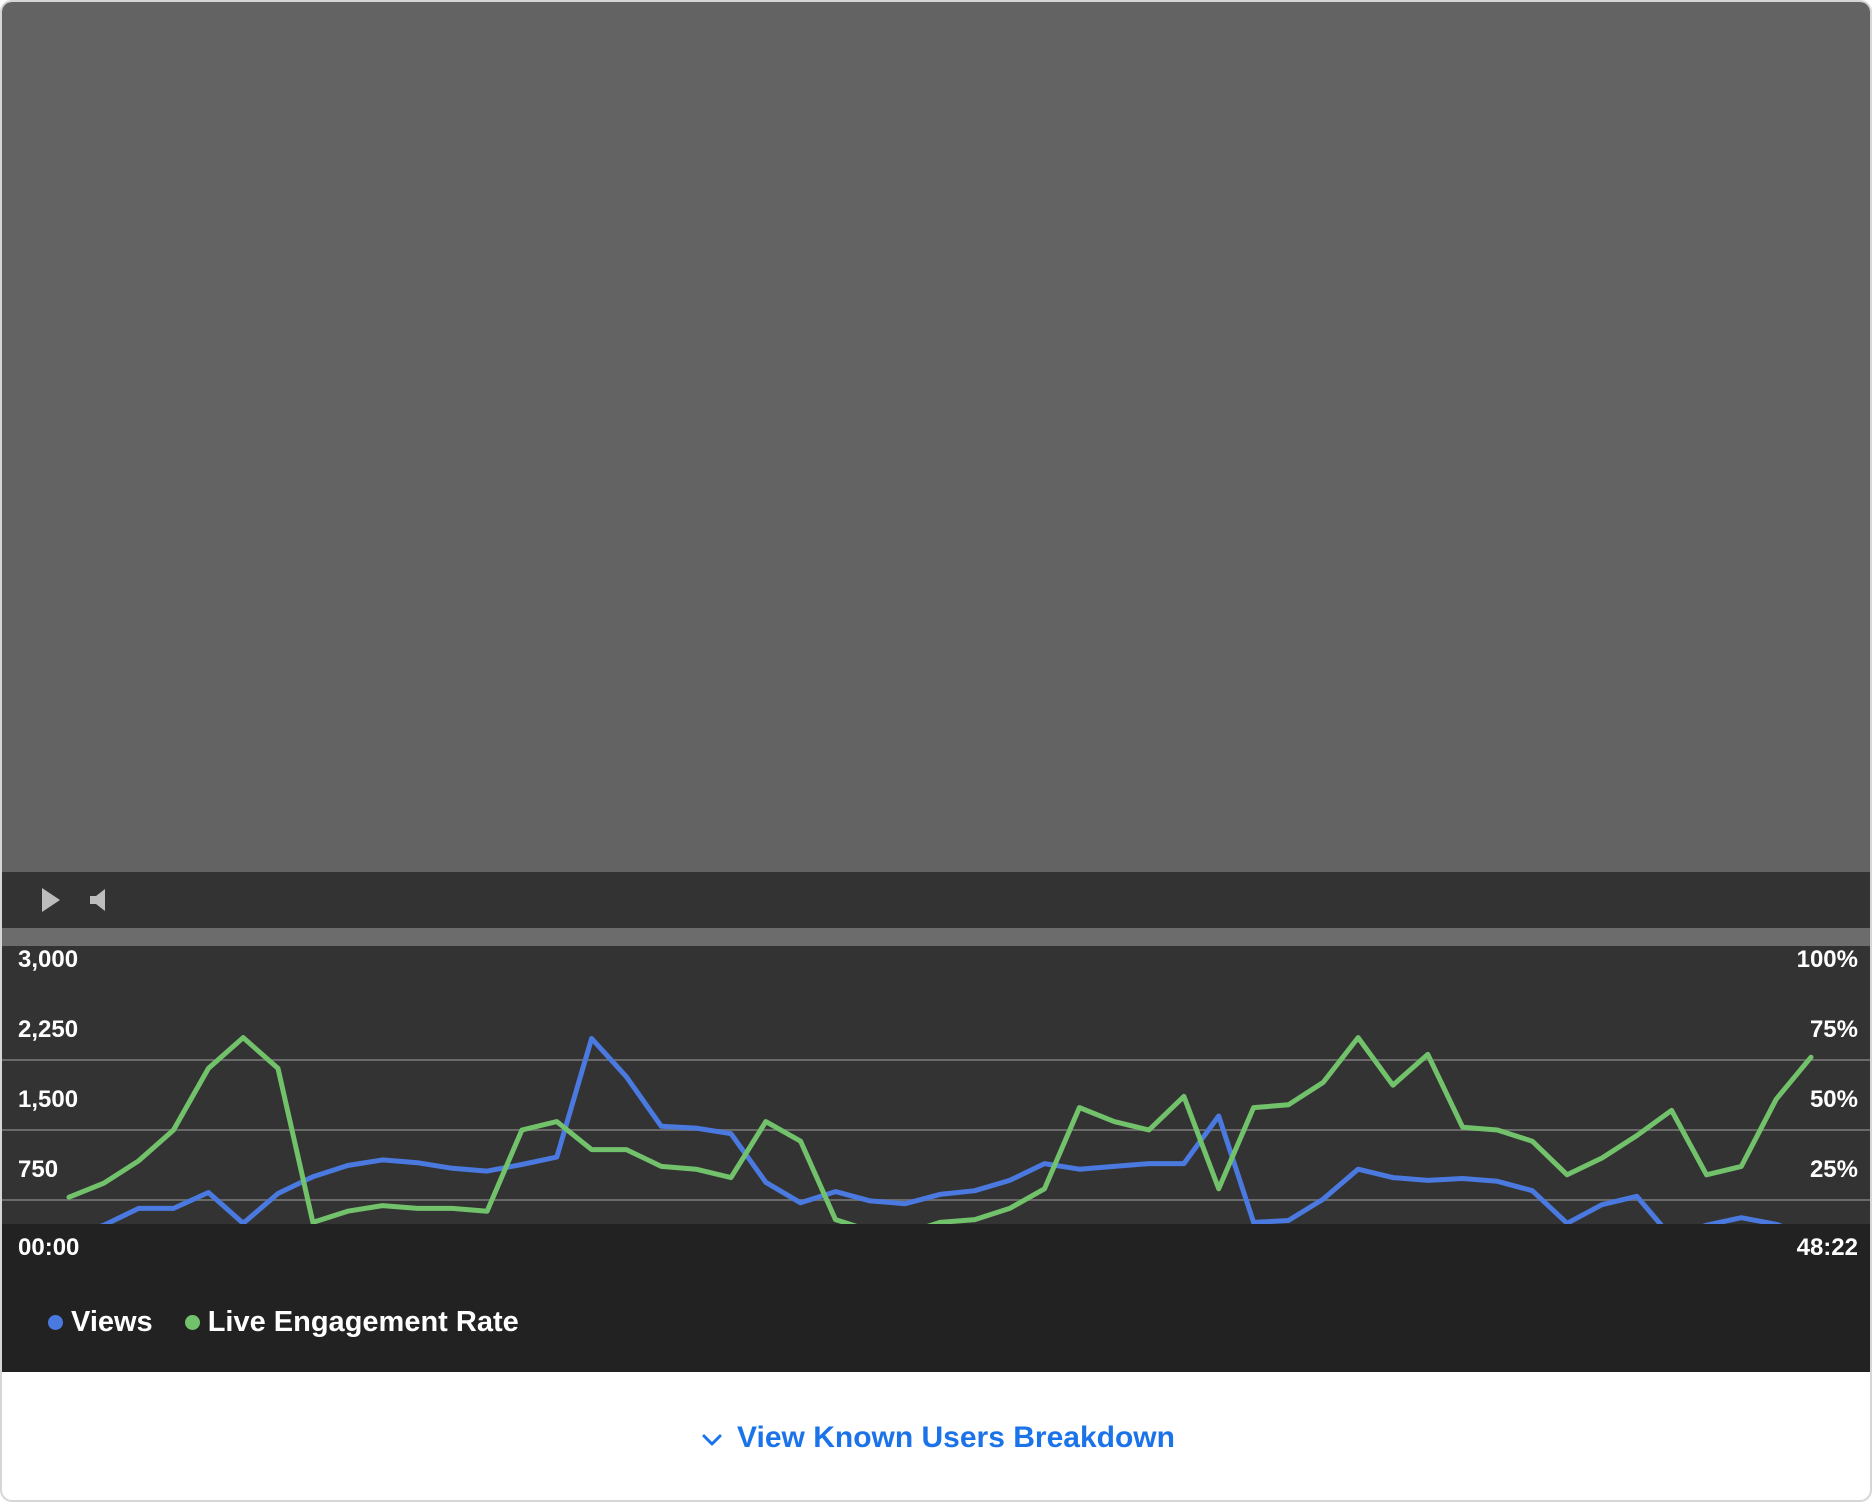  I want to click on series-line-views, so click(941, 1130).